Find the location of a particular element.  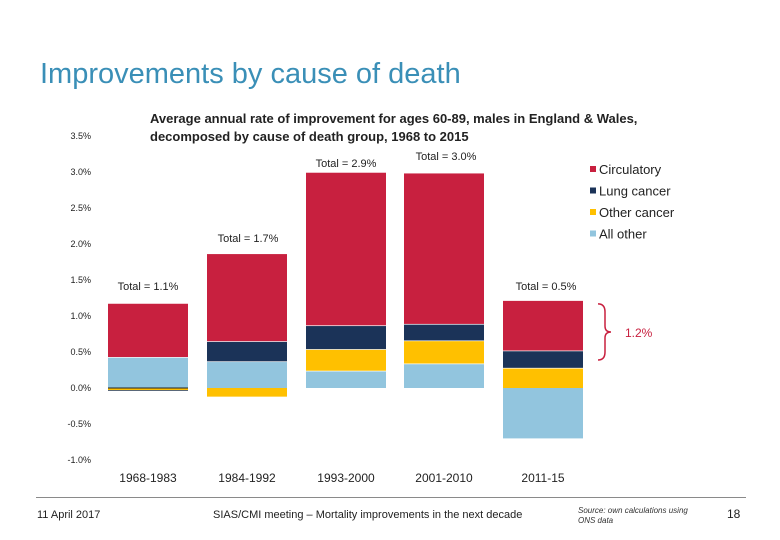

footer-divider is located at coordinates (391, 497).